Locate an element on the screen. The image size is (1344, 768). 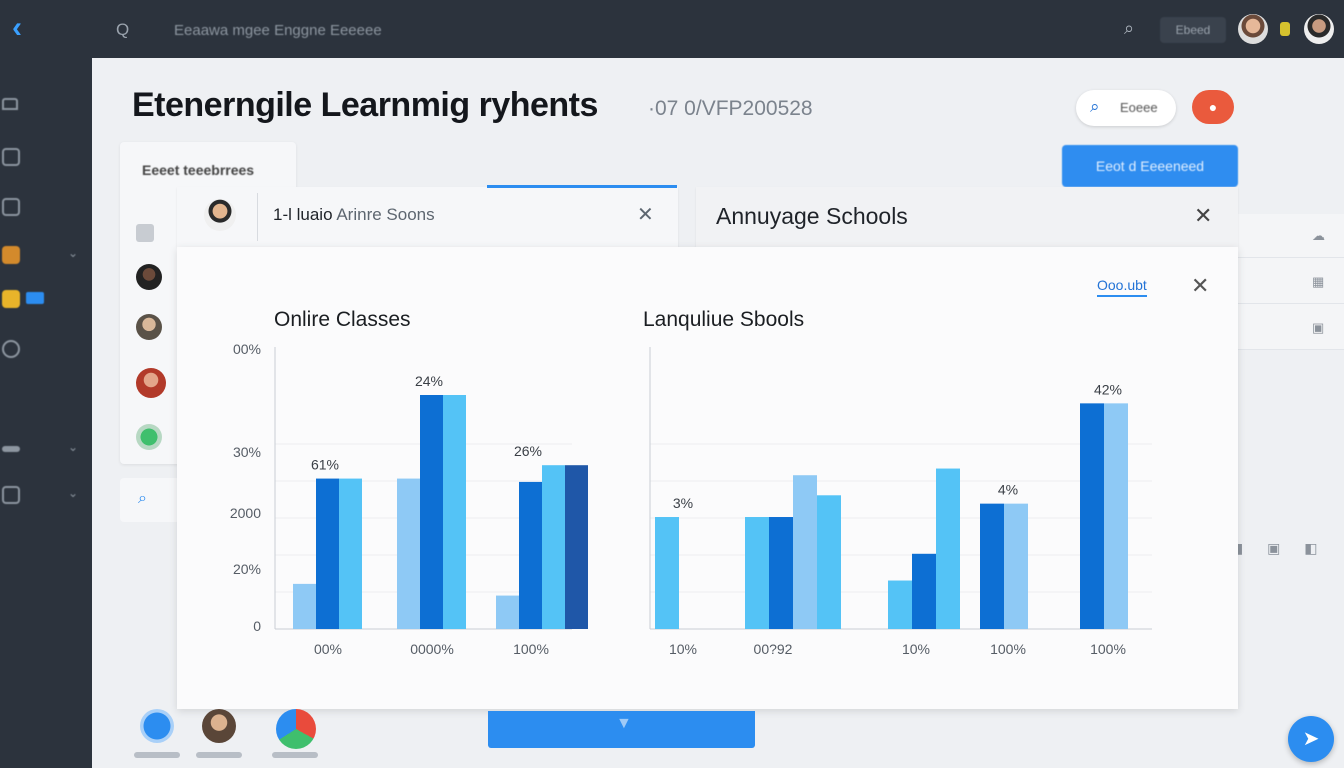
data-label: 26% is located at coordinates (528, 451).